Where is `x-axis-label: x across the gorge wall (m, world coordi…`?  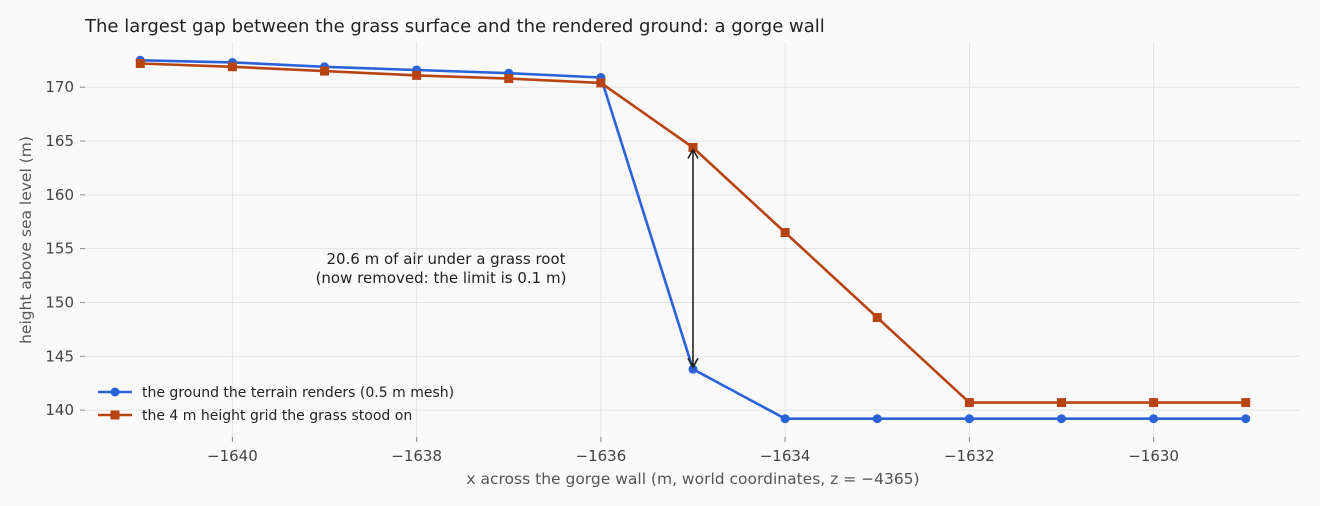 x-axis-label: x across the gorge wall (m, world coordi… is located at coordinates (692, 479).